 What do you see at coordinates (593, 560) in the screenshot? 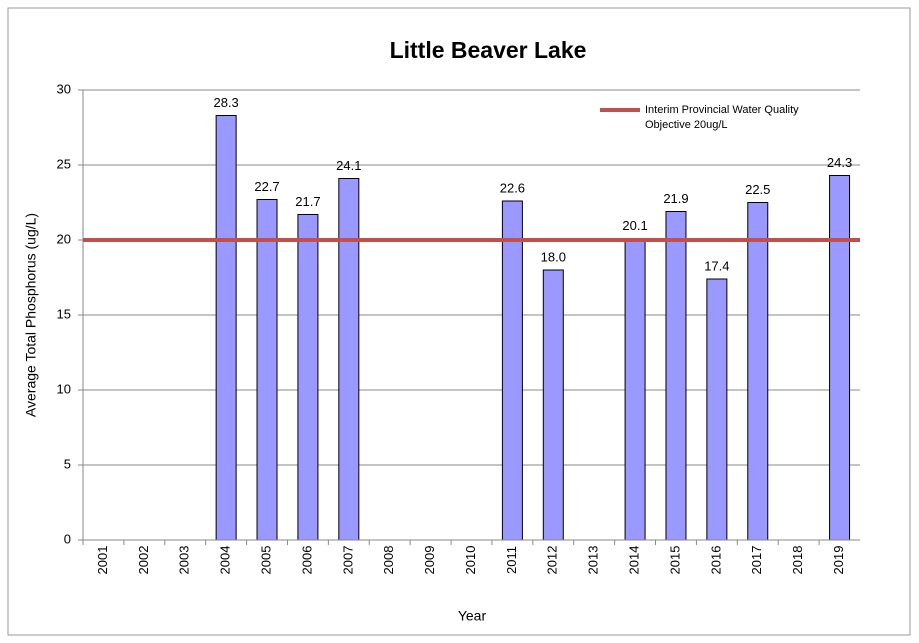
I see `x-tick-label: 2013` at bounding box center [593, 560].